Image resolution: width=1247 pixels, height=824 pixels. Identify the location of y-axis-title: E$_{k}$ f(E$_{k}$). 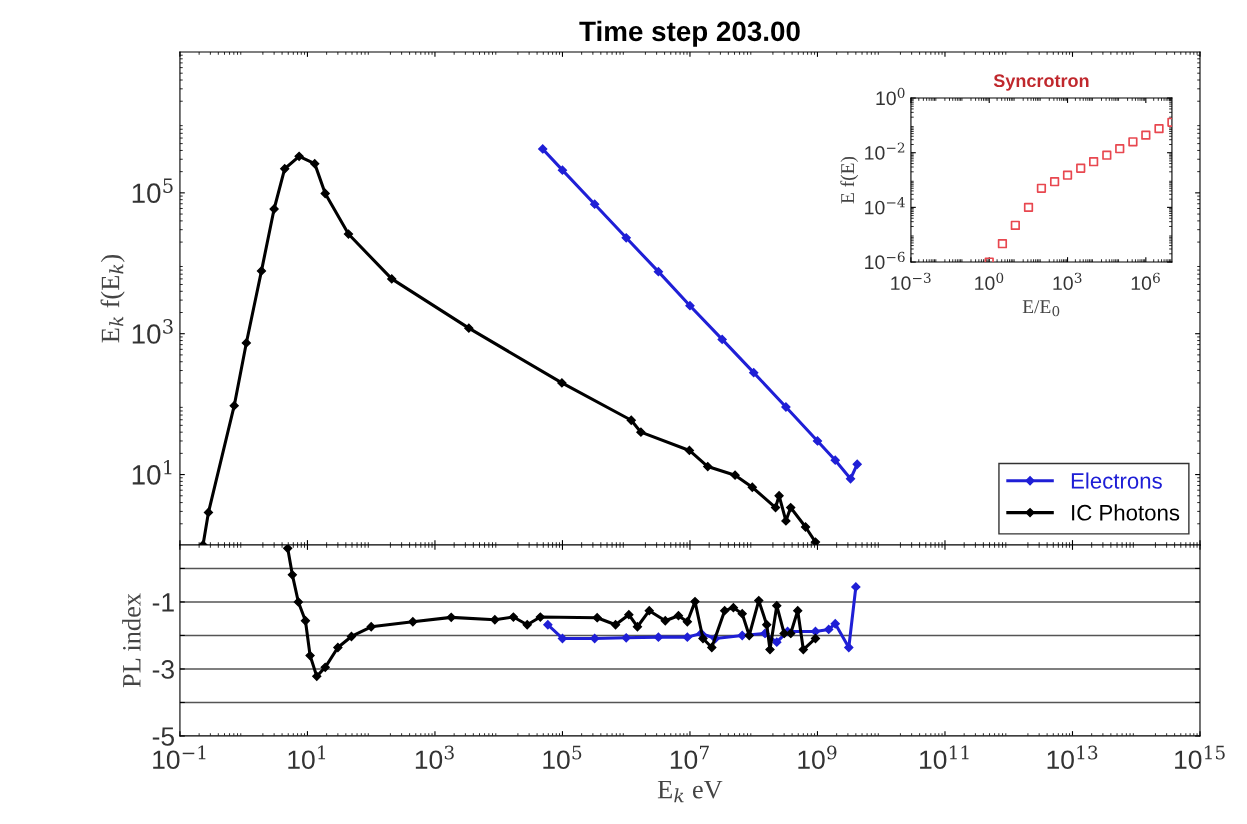
(112, 298).